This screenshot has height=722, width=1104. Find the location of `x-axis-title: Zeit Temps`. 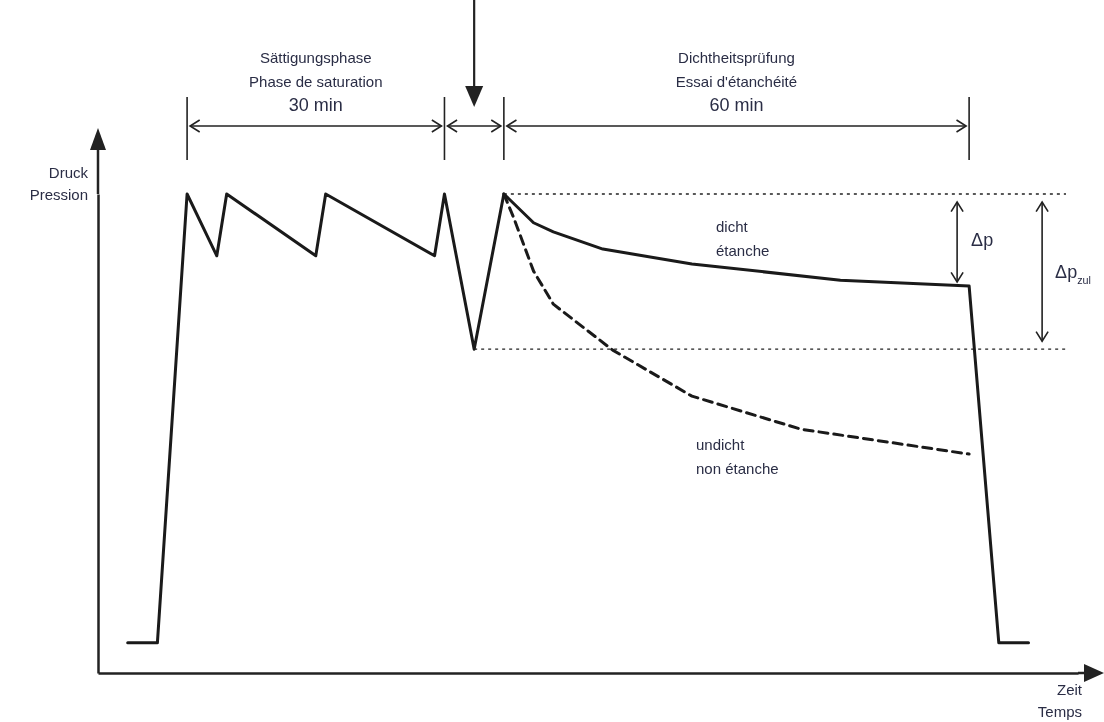

x-axis-title: Zeit Temps is located at coordinates (1060, 700).